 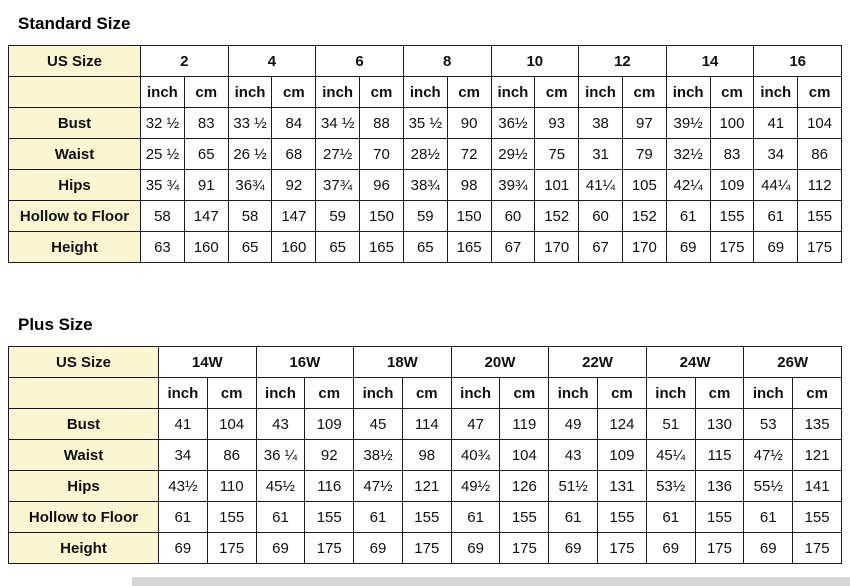 I want to click on value-cell: 49, so click(x=573, y=424).